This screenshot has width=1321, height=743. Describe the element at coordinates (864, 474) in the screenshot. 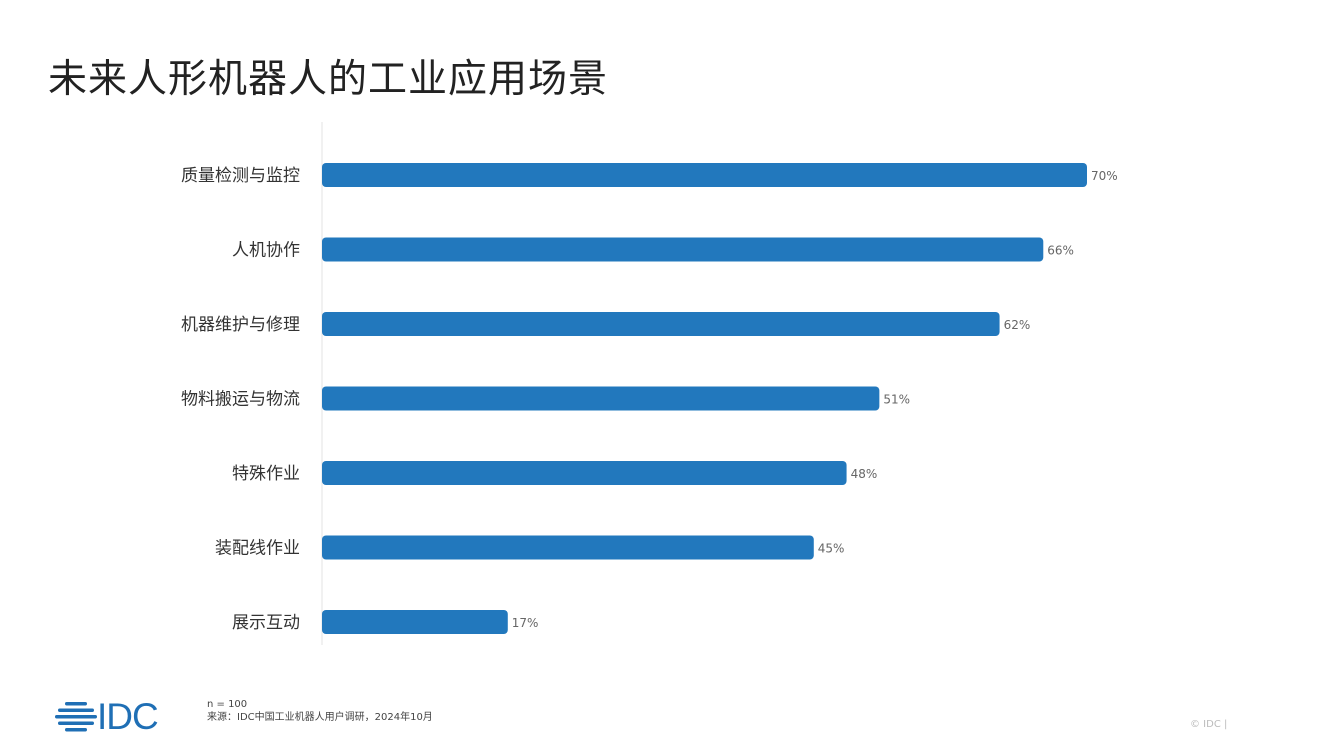

I see `value-label: 48%` at that location.